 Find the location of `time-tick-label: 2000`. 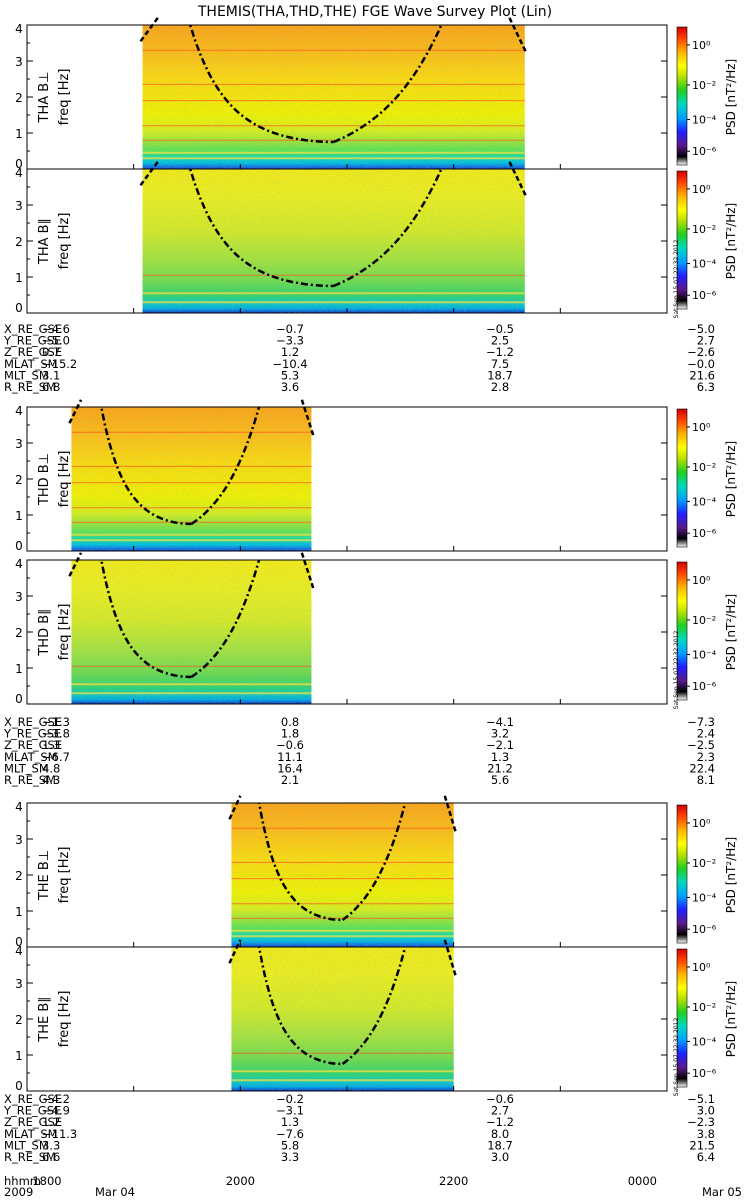

time-tick-label: 2000 is located at coordinates (240, 1181).